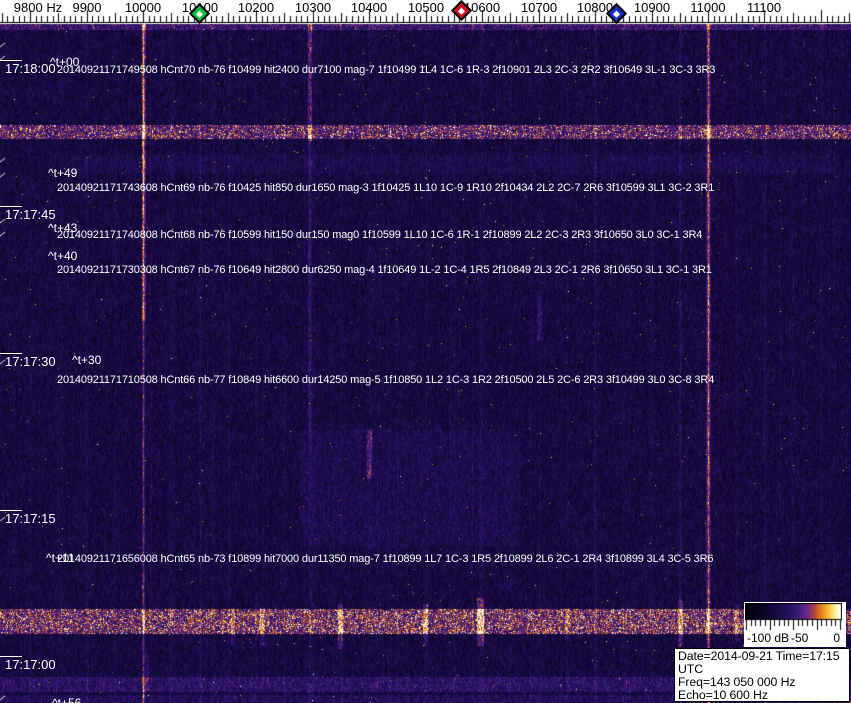 This screenshot has width=851, height=703. I want to click on info-echo: Echo=10 600 Hz, so click(723, 695).